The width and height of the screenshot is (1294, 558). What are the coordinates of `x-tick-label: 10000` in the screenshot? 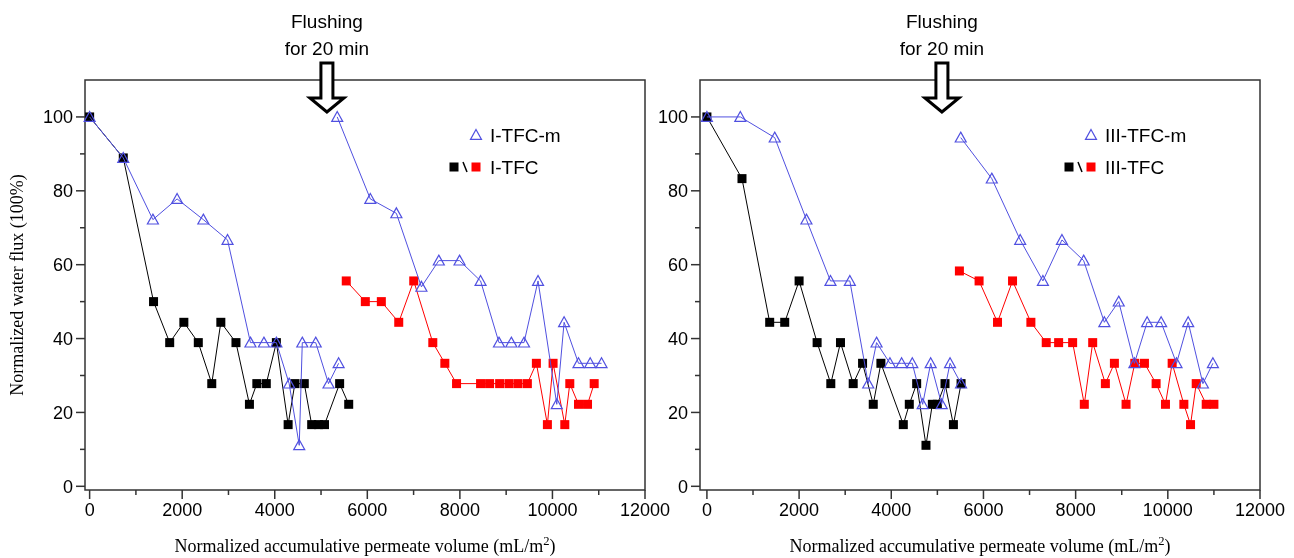 It's located at (1167, 510).